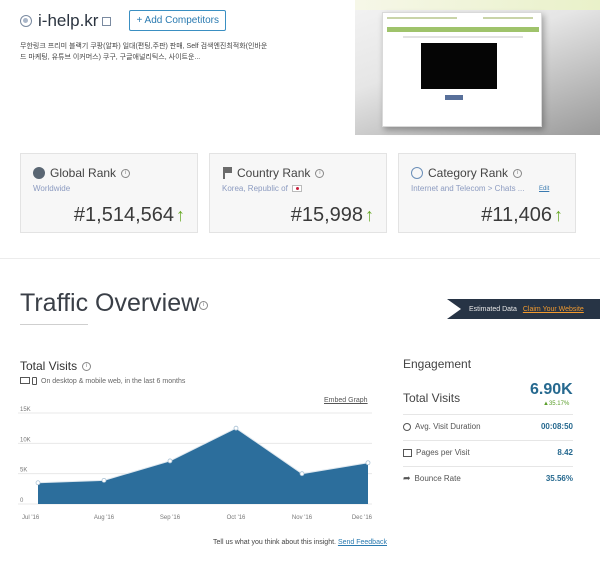 This screenshot has width=600, height=569. What do you see at coordinates (556, 426) in the screenshot?
I see `engagement-row-value: 00:08:50` at bounding box center [556, 426].